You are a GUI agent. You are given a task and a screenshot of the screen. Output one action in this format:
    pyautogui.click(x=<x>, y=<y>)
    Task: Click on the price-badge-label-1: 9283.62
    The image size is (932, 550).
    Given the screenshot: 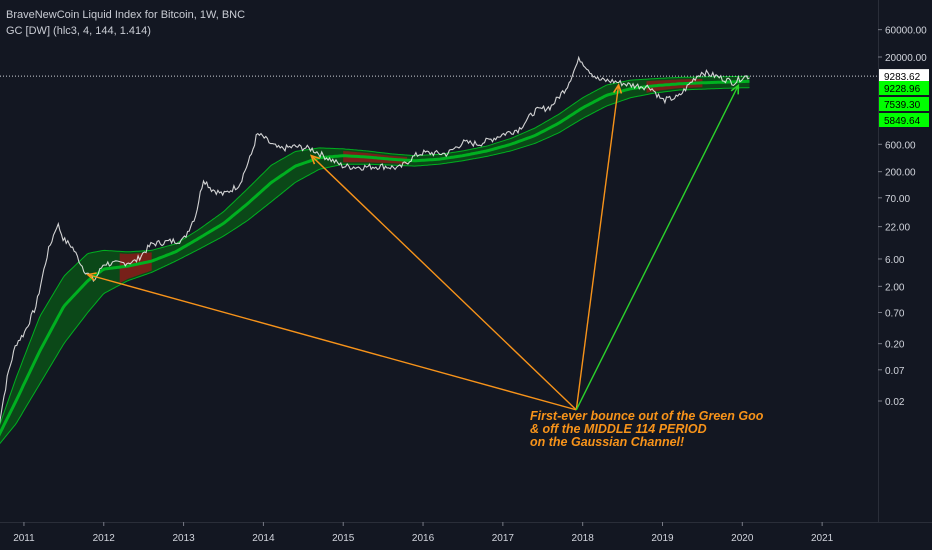 What is the action you would take?
    pyautogui.click(x=902, y=77)
    